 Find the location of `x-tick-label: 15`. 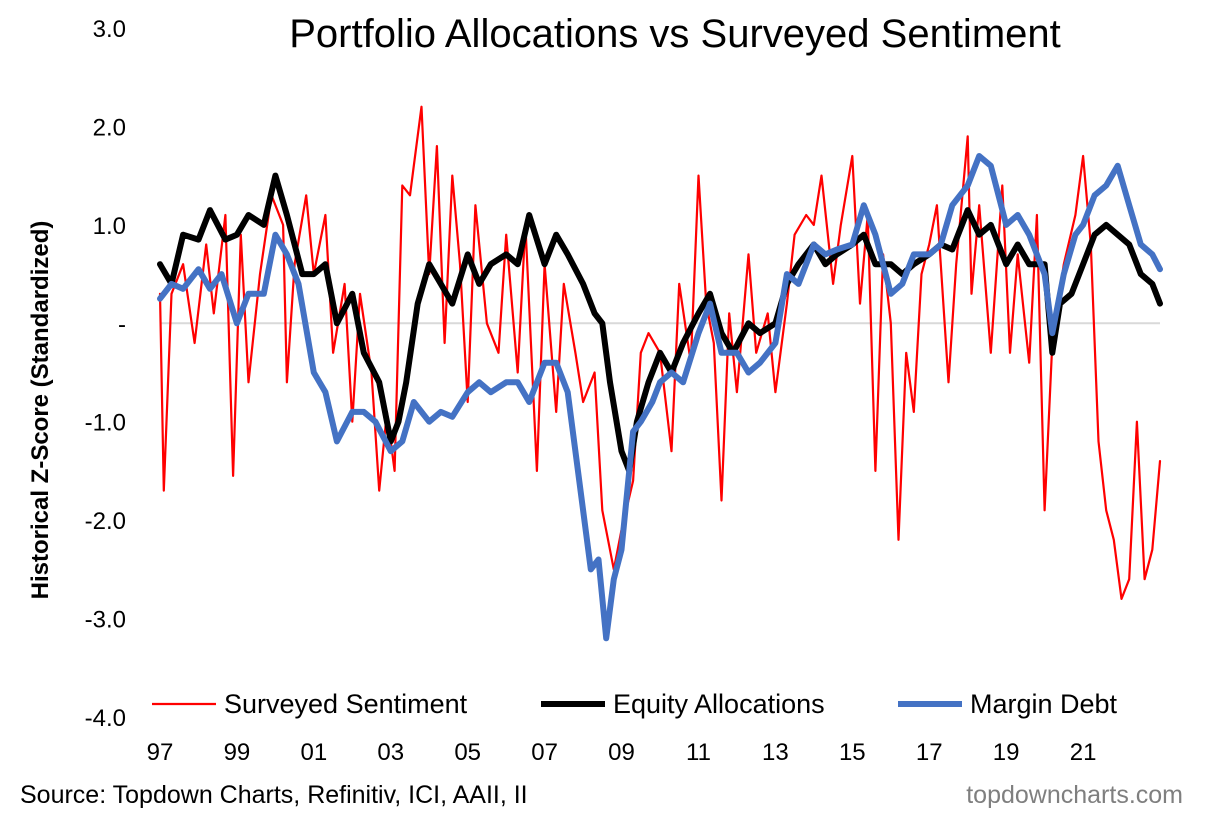

x-tick-label: 15 is located at coordinates (852, 752).